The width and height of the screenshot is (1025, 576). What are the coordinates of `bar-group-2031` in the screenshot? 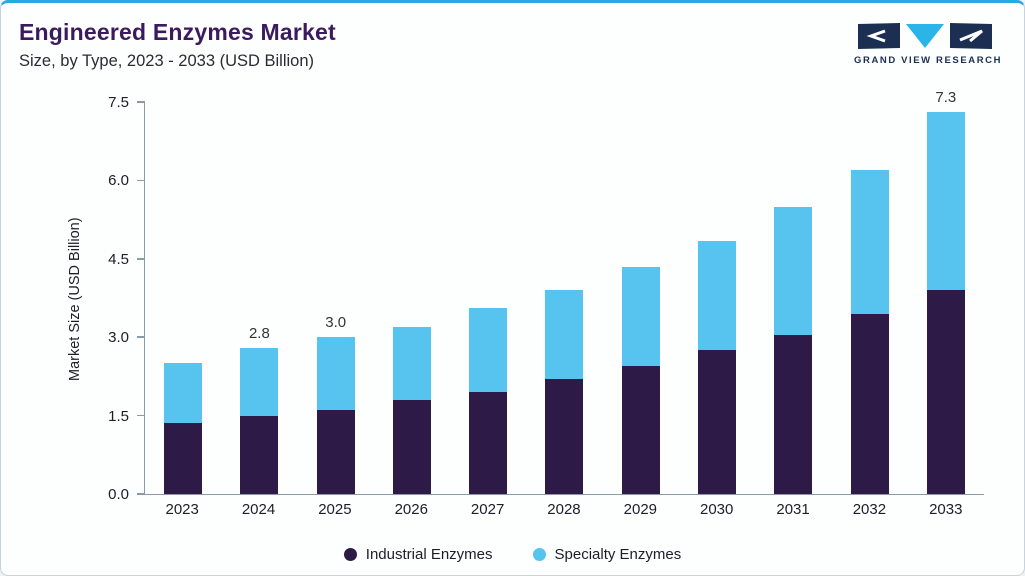 It's located at (793, 298).